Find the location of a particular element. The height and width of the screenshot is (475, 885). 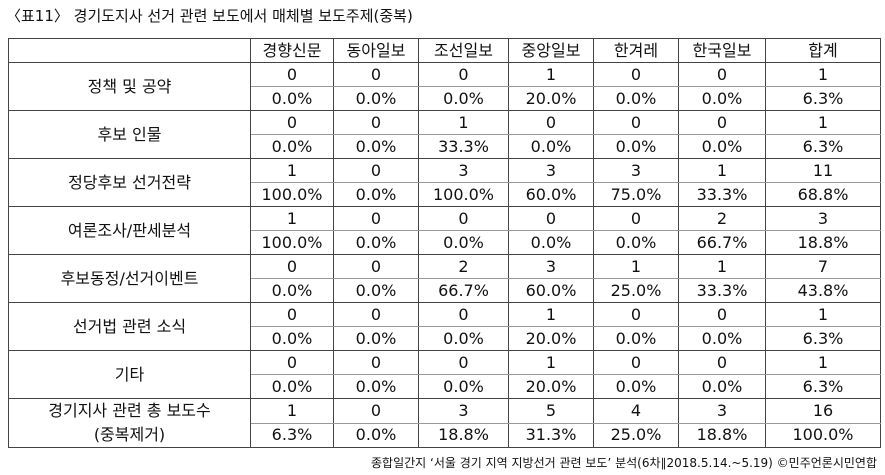

count-row: 정당후보 선거전략 1 0 3 3 3 1 11 is located at coordinates (444, 182).